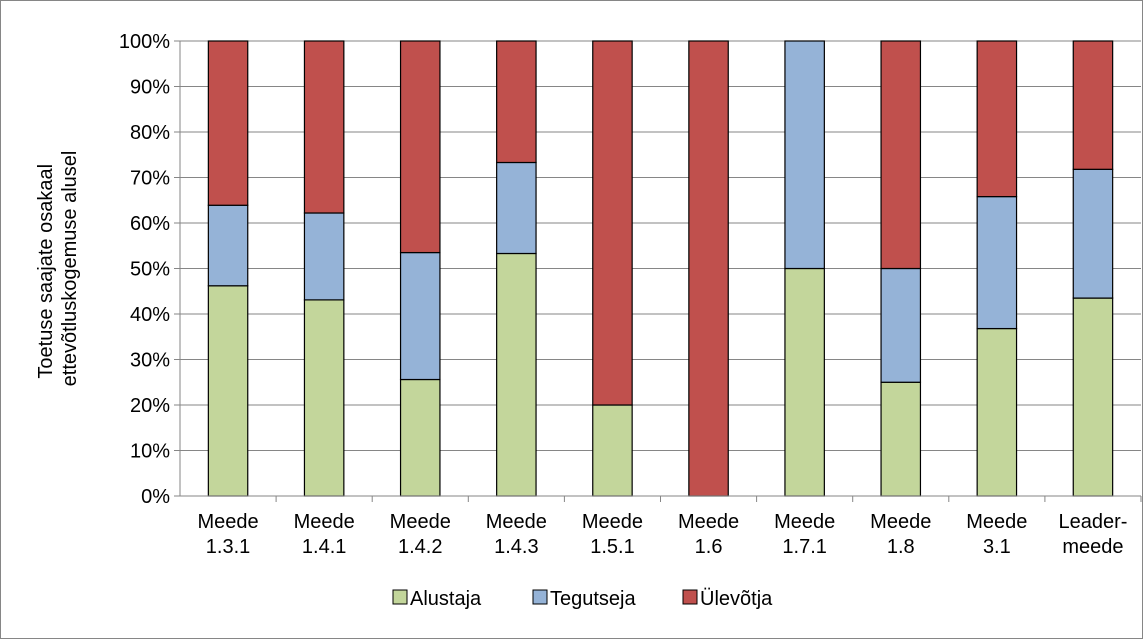  What do you see at coordinates (155, 497) in the screenshot?
I see `y-tick-label: 0%` at bounding box center [155, 497].